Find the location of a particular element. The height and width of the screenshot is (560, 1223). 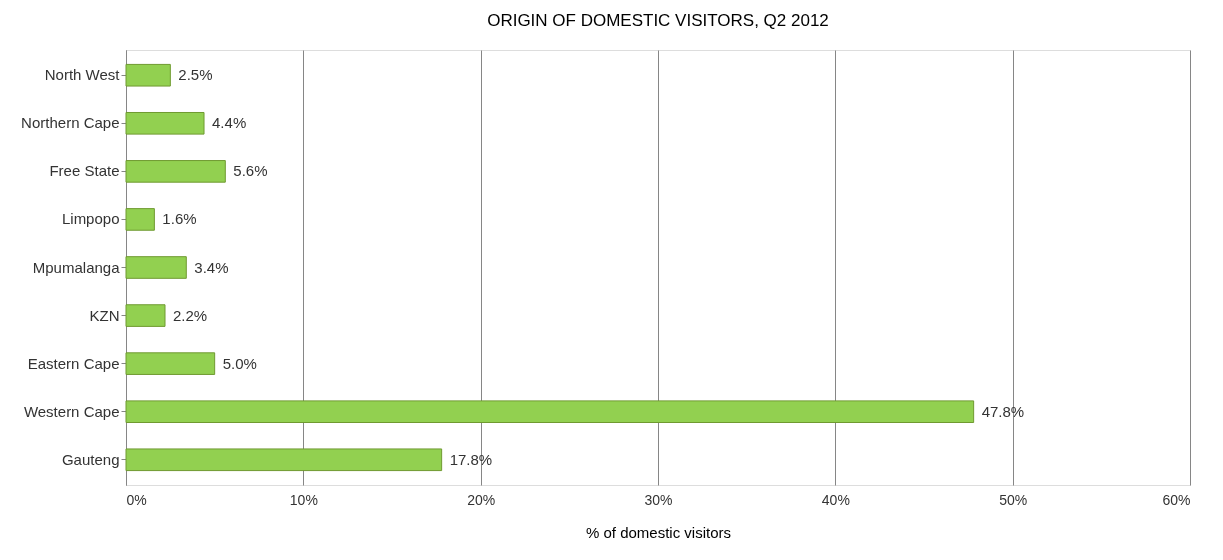

data-label: 2.2% is located at coordinates (190, 315).